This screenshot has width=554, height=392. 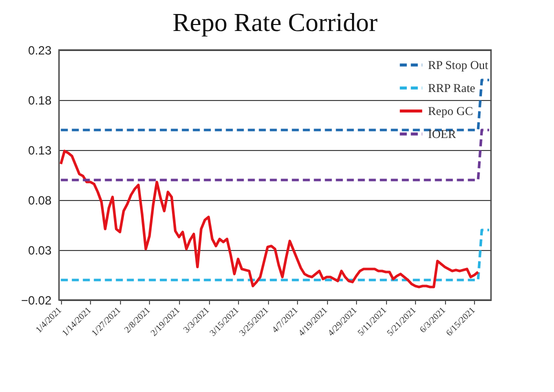 What do you see at coordinates (450, 111) in the screenshot?
I see `legend-label: Repo GC` at bounding box center [450, 111].